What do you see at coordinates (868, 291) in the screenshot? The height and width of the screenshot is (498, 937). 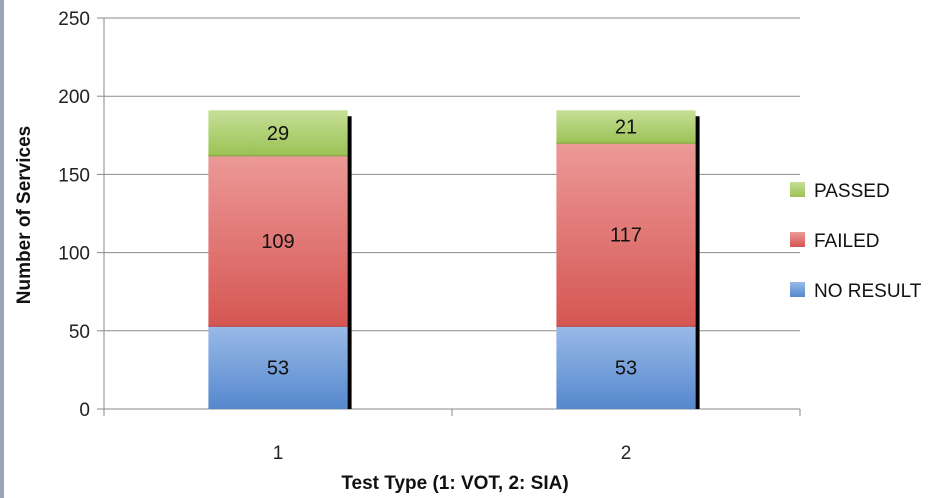 I see `legend-label-no-result: NO RESULT` at bounding box center [868, 291].